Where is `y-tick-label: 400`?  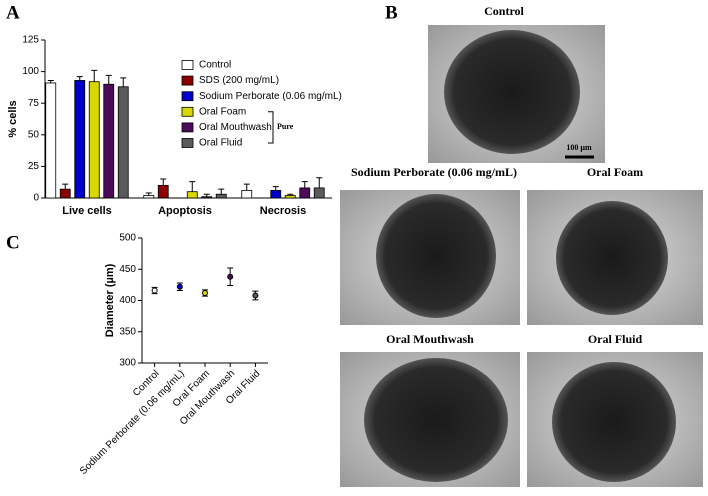
y-tick-label: 400 is located at coordinates (127, 300).